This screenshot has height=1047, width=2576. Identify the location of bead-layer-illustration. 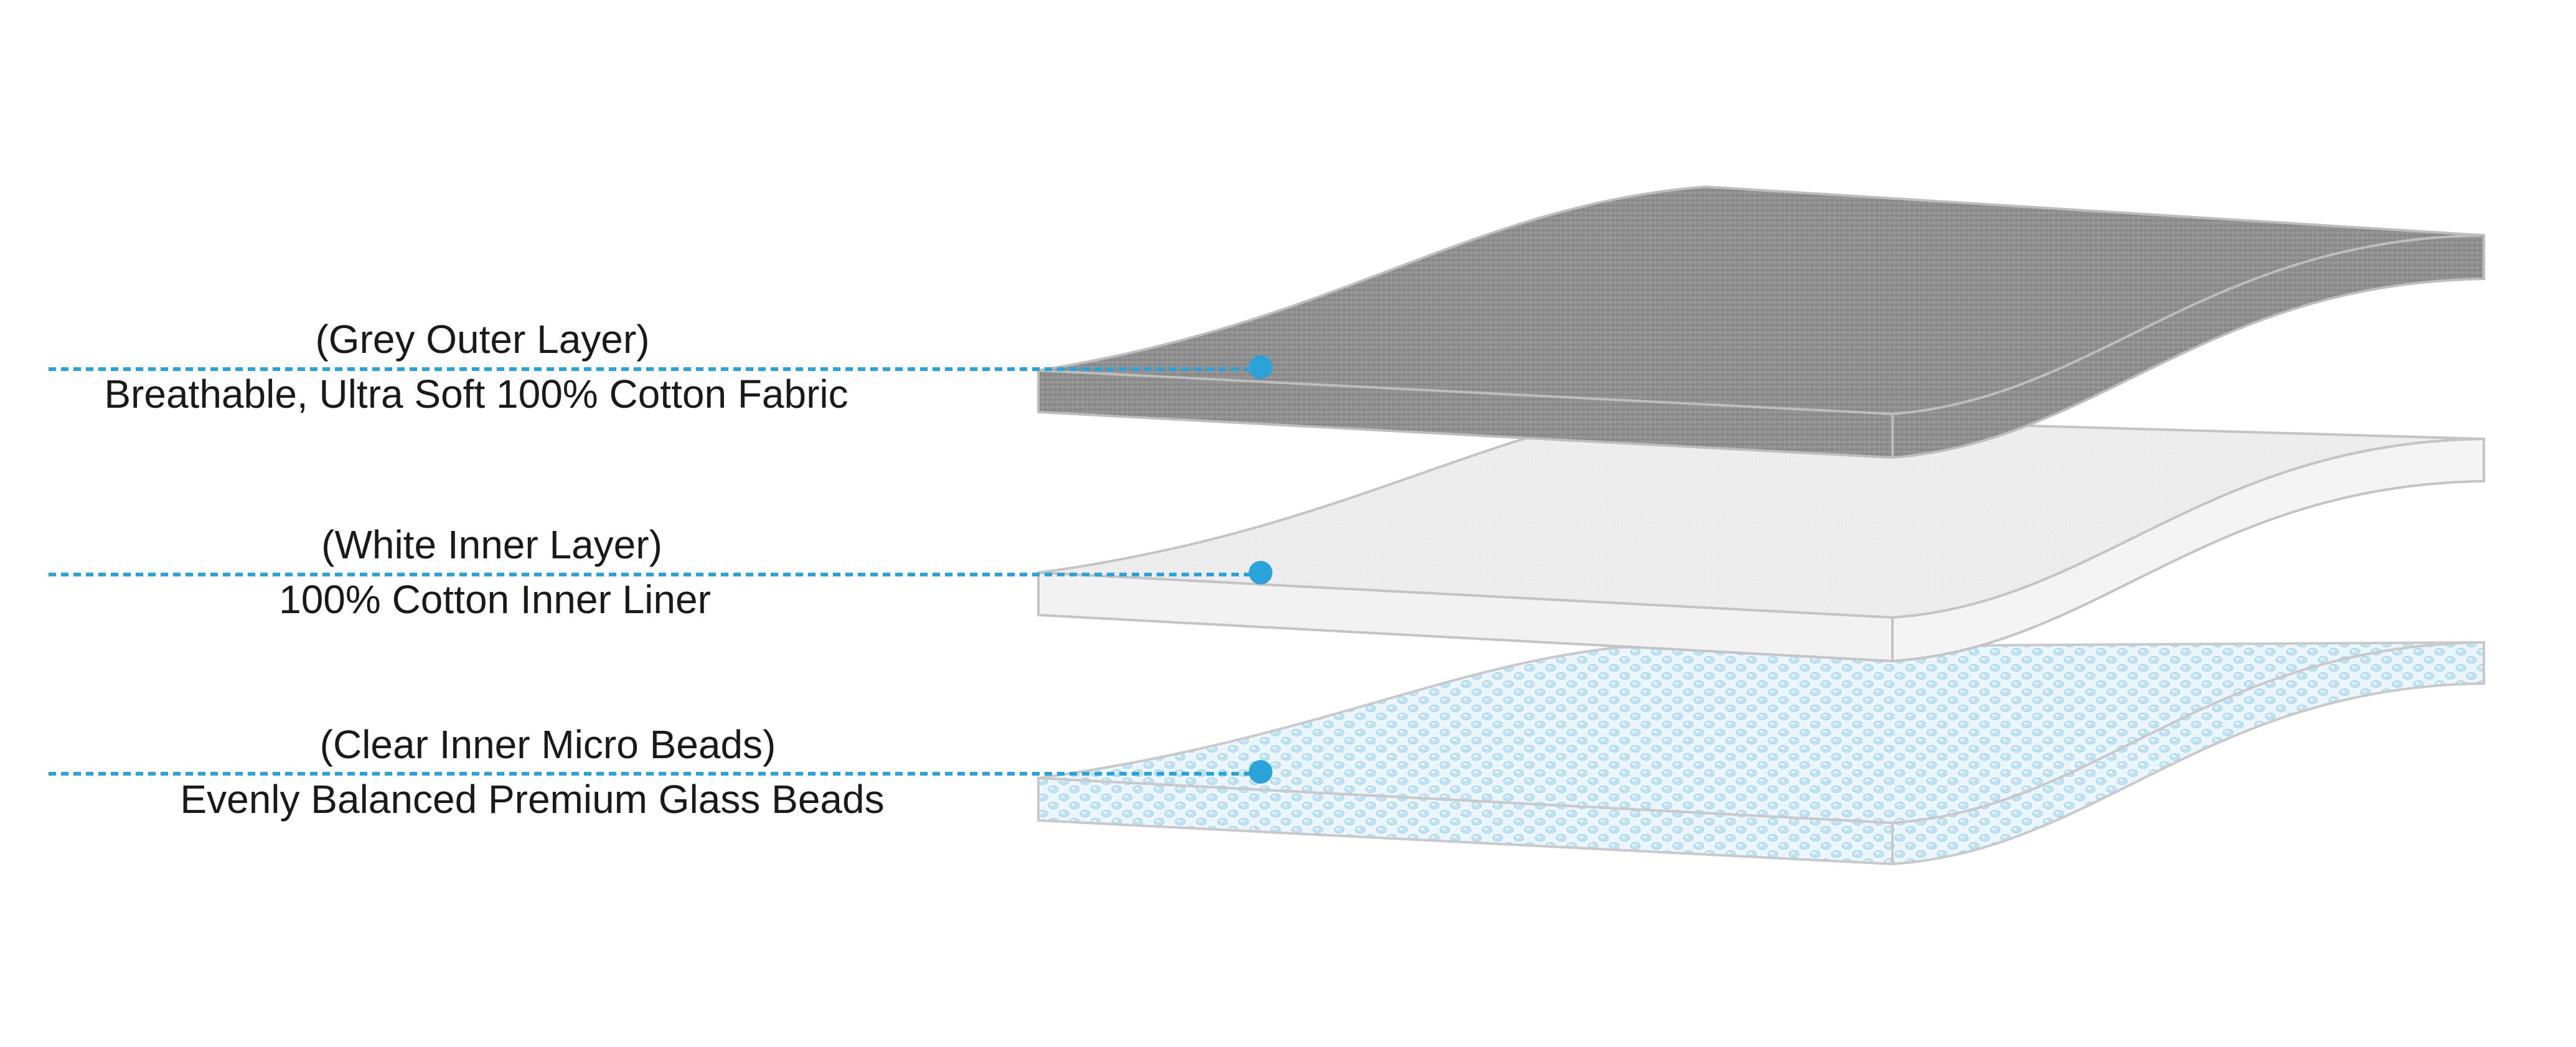
(1761, 753).